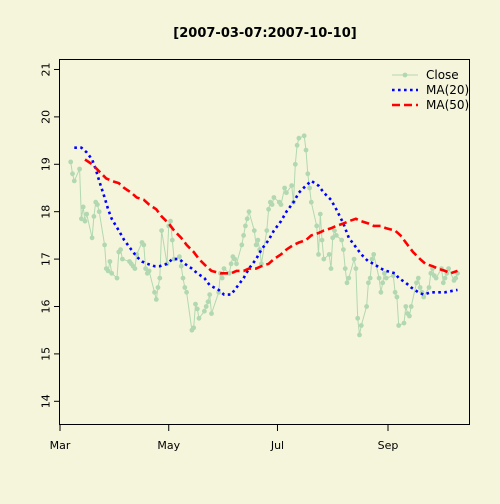  What do you see at coordinates (442, 75) in the screenshot?
I see `legend-label: Close` at bounding box center [442, 75].